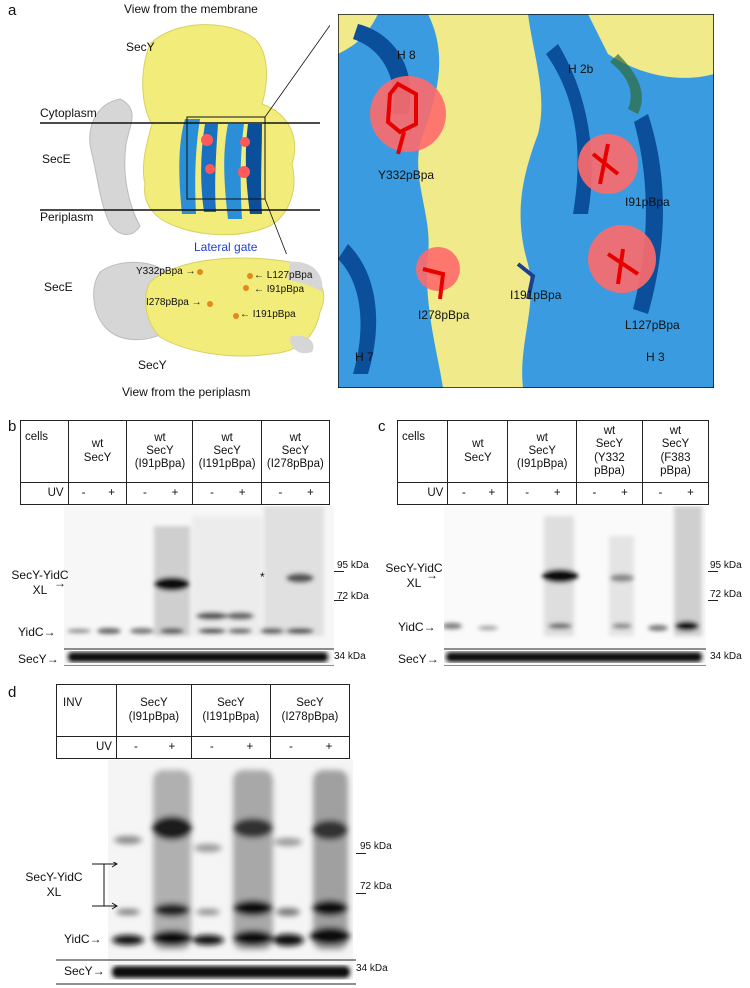 This screenshot has height=988, width=750. I want to click on panel-d-secy-label: SecY→, so click(84, 971).